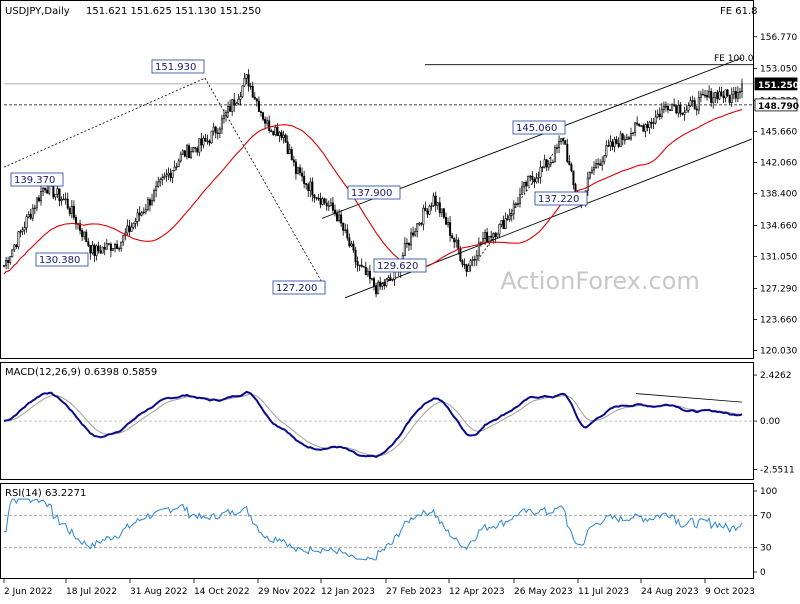 Image resolution: width=800 pixels, height=604 pixels. What do you see at coordinates (776, 84) in the screenshot?
I see `price-box-bg` at bounding box center [776, 84].